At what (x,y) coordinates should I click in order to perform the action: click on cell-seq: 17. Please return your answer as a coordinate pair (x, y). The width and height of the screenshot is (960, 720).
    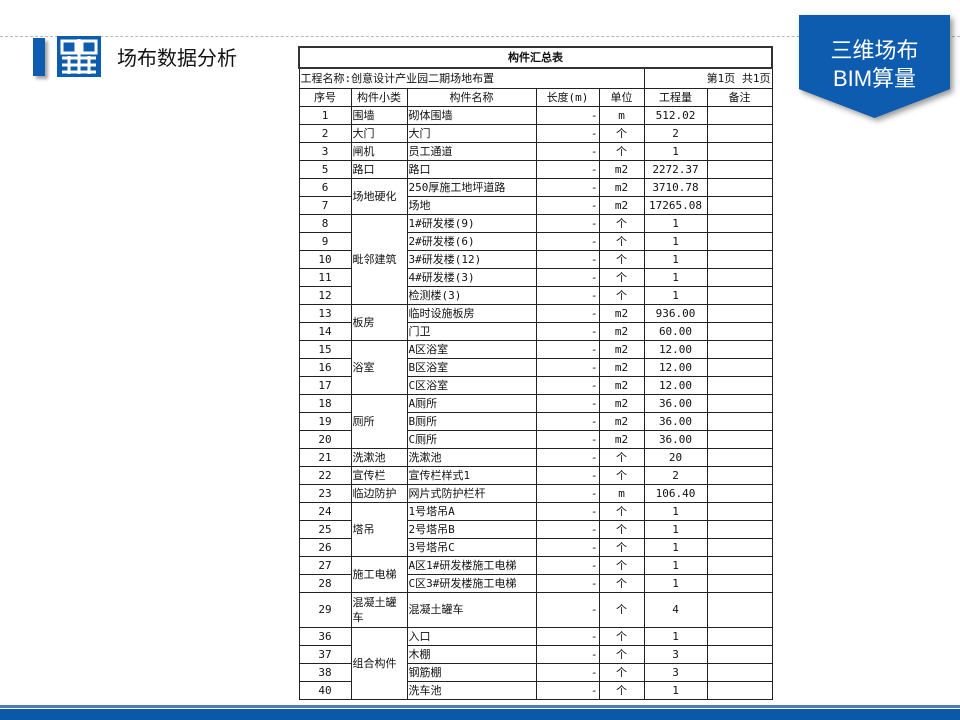
    Looking at the image, I should click on (325, 385).